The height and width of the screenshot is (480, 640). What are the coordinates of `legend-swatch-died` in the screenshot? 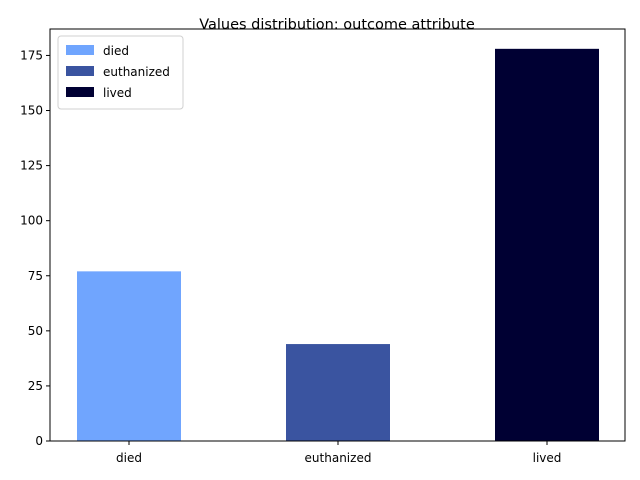 It's located at (80, 50).